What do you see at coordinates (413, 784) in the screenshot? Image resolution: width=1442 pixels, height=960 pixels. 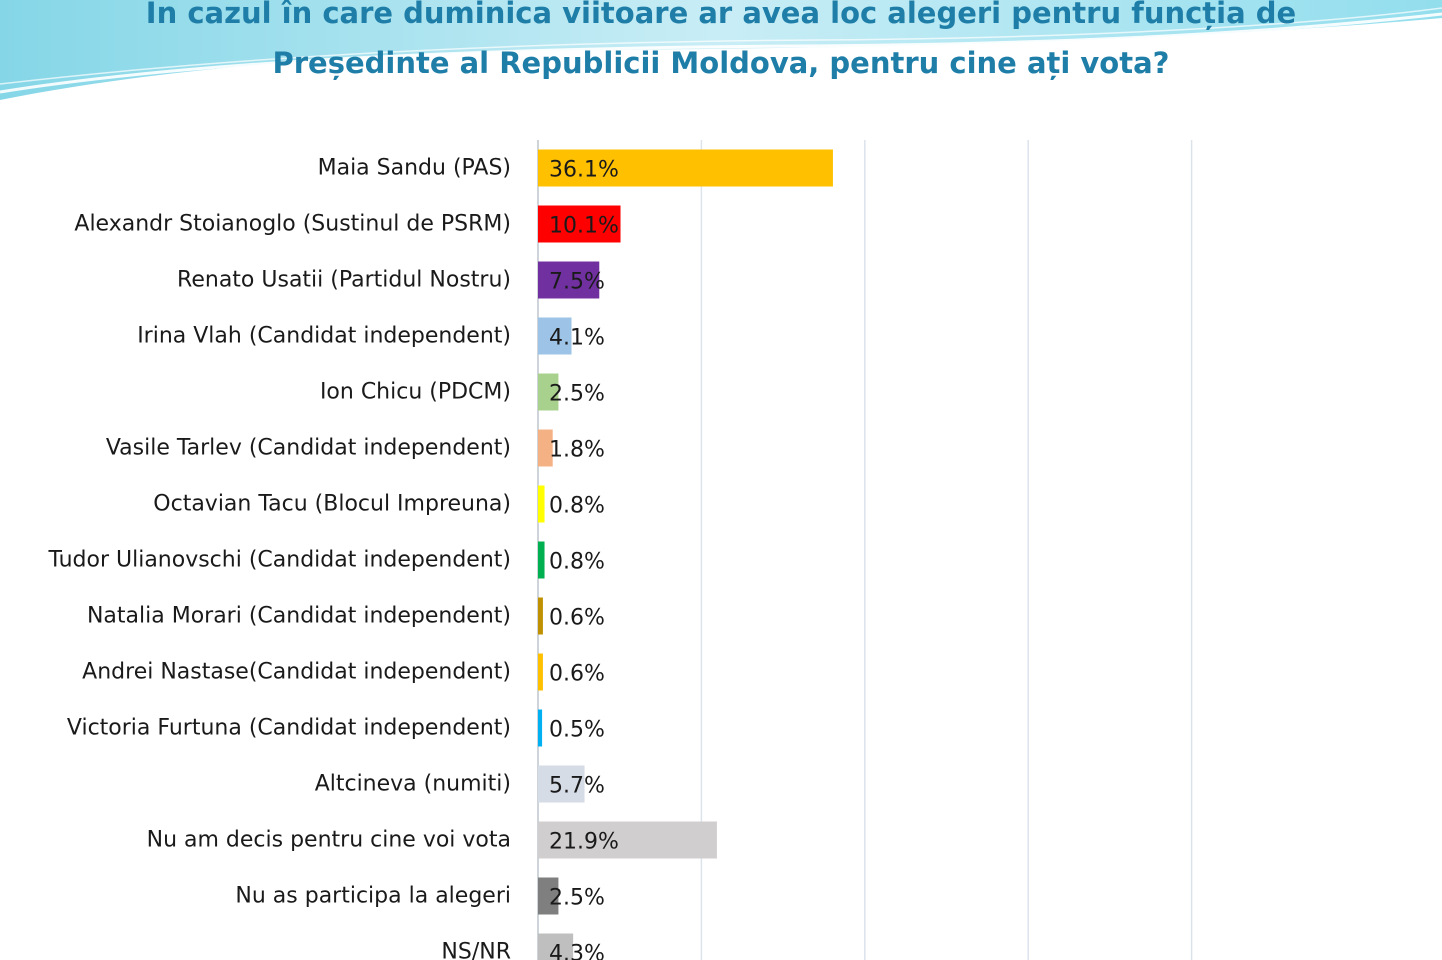 I see `category-label-11: Altcineva (numiti)` at bounding box center [413, 784].